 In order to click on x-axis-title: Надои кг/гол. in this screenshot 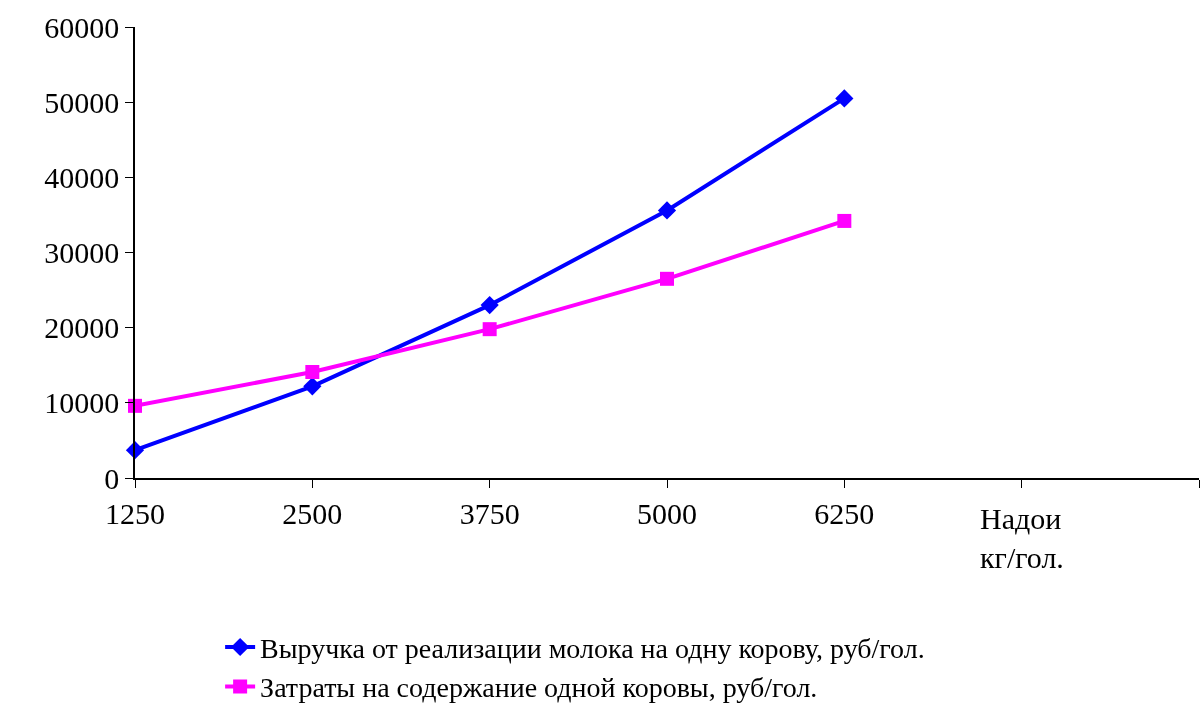, I will do `click(1022, 538)`.